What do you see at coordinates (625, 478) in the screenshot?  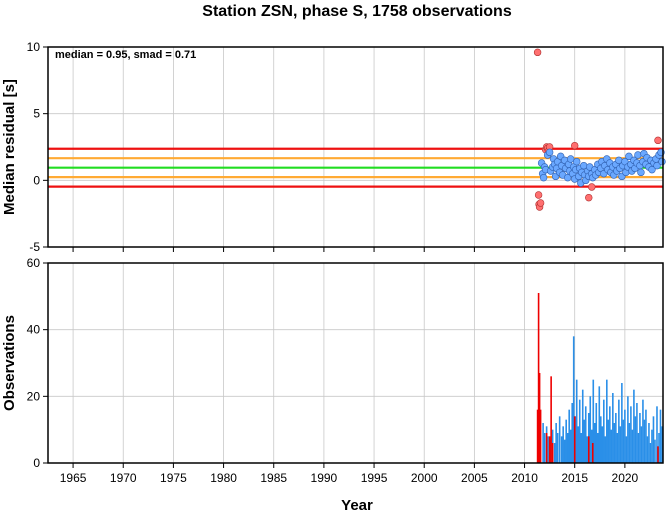 I see `x-tick-label: 2020` at bounding box center [625, 478].